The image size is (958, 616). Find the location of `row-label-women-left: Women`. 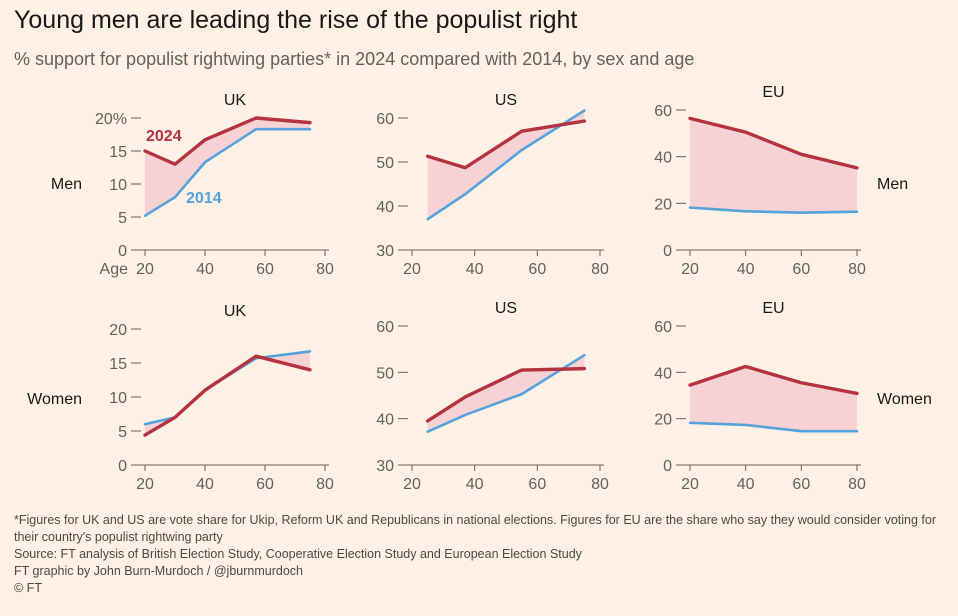

row-label-women-left: Women is located at coordinates (54, 399).